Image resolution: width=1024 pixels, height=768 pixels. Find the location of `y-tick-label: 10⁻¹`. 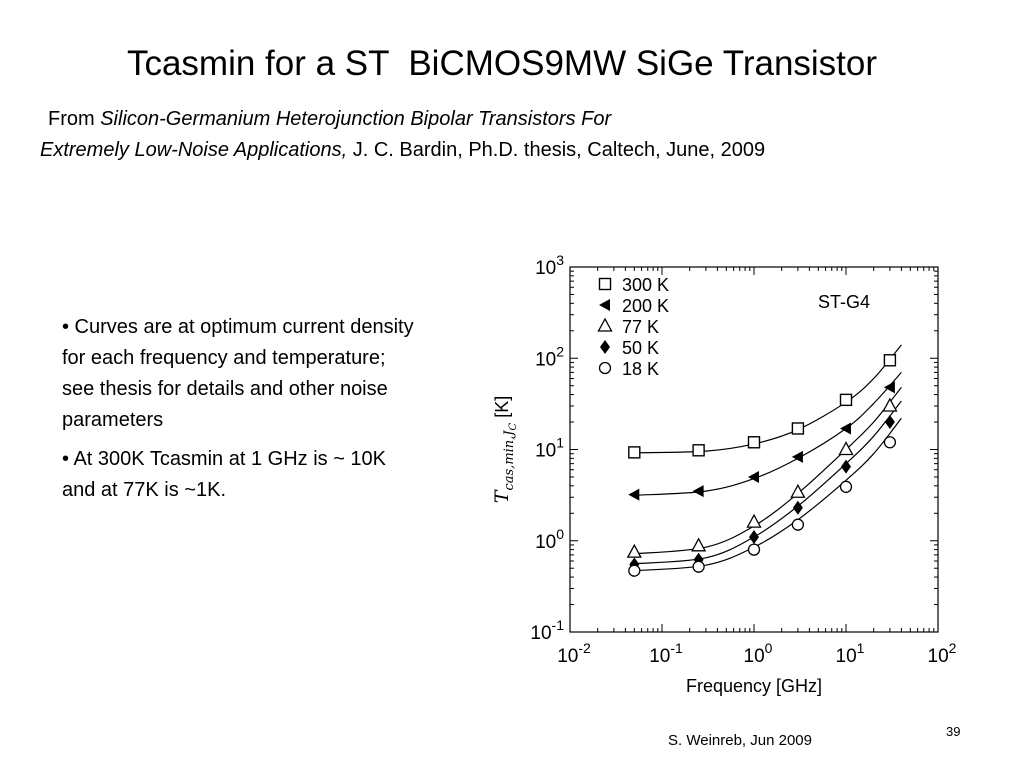

y-tick-label: 10⁻¹ is located at coordinates (547, 630).